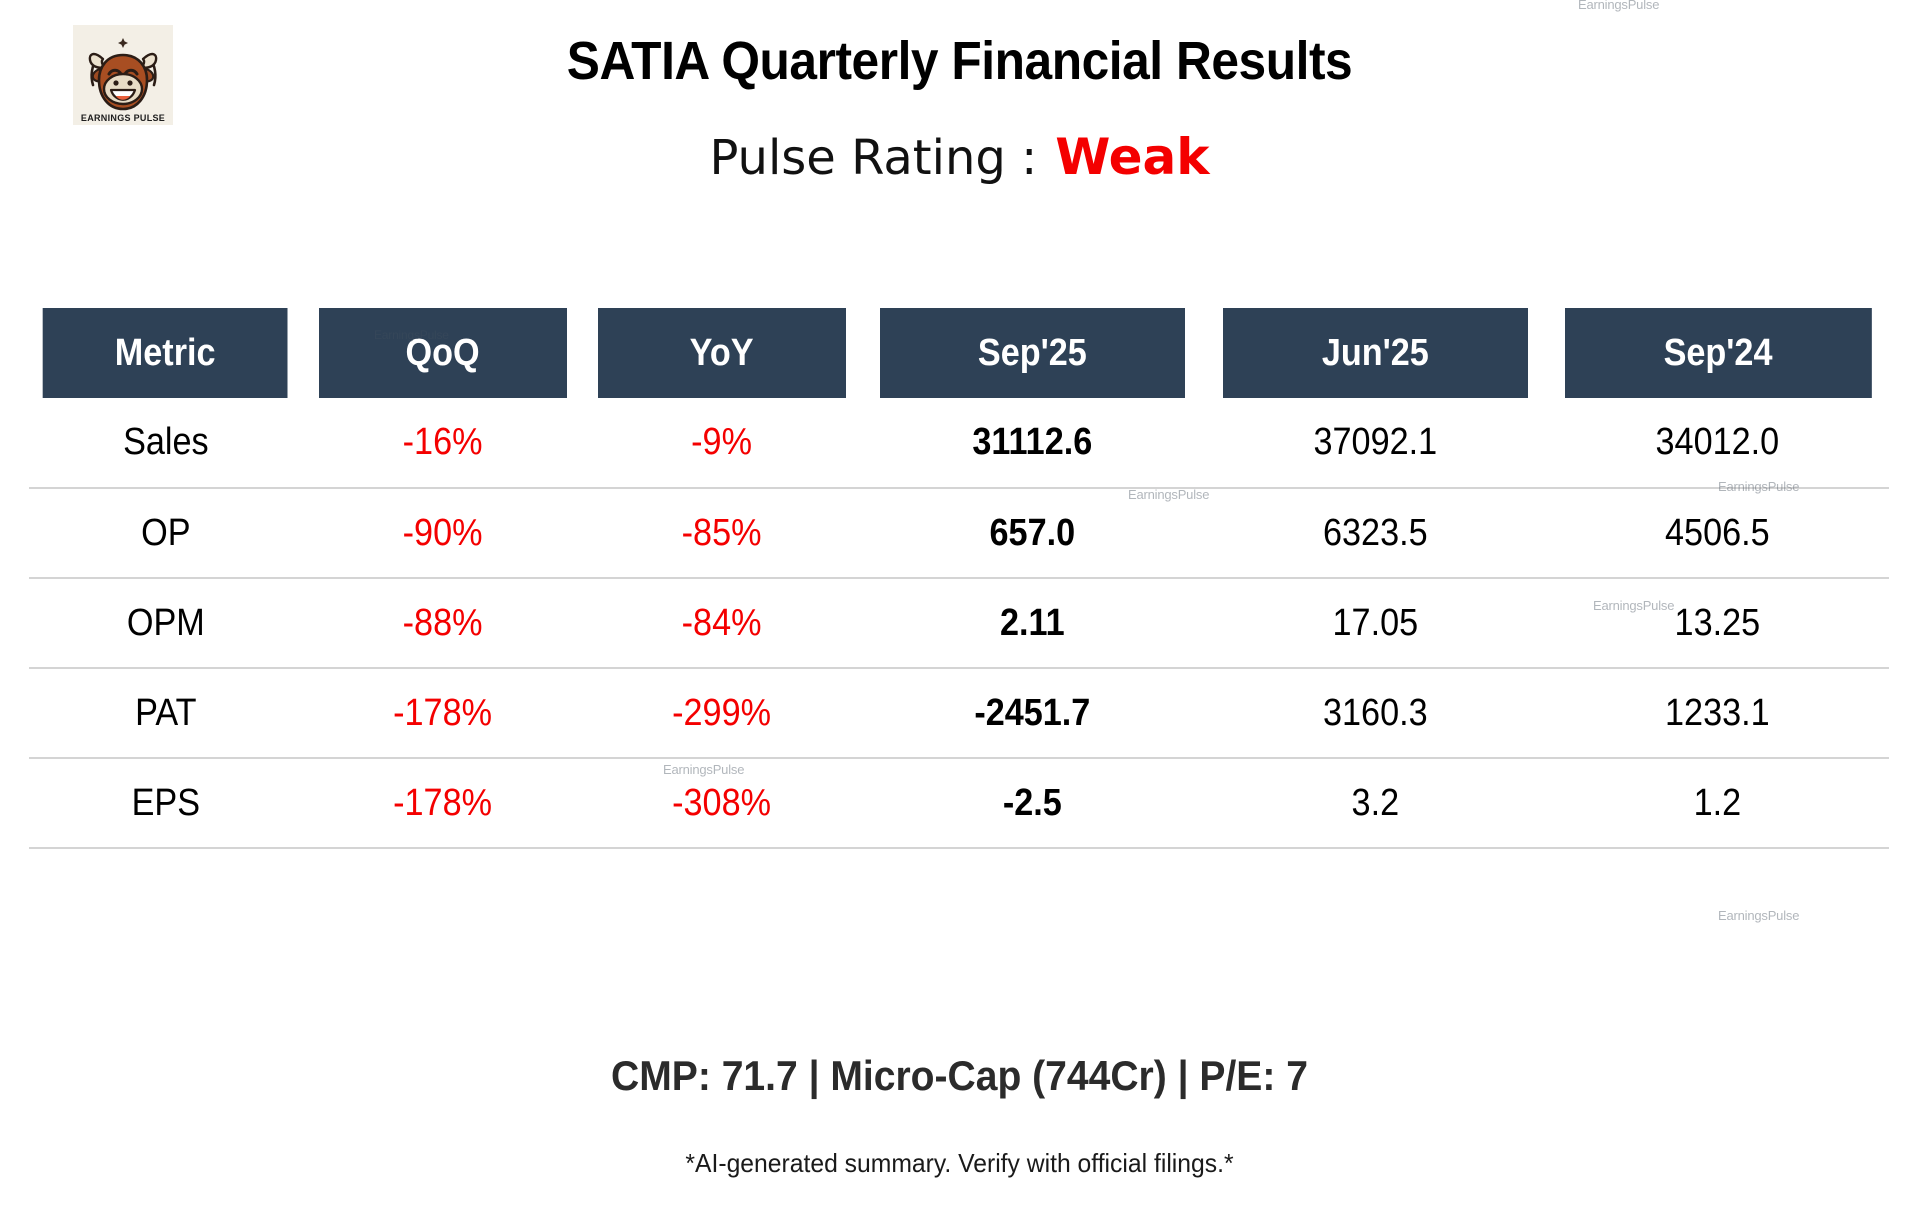 The image size is (1919, 1220). I want to click on row-qoq-value: -90%, so click(442, 533).